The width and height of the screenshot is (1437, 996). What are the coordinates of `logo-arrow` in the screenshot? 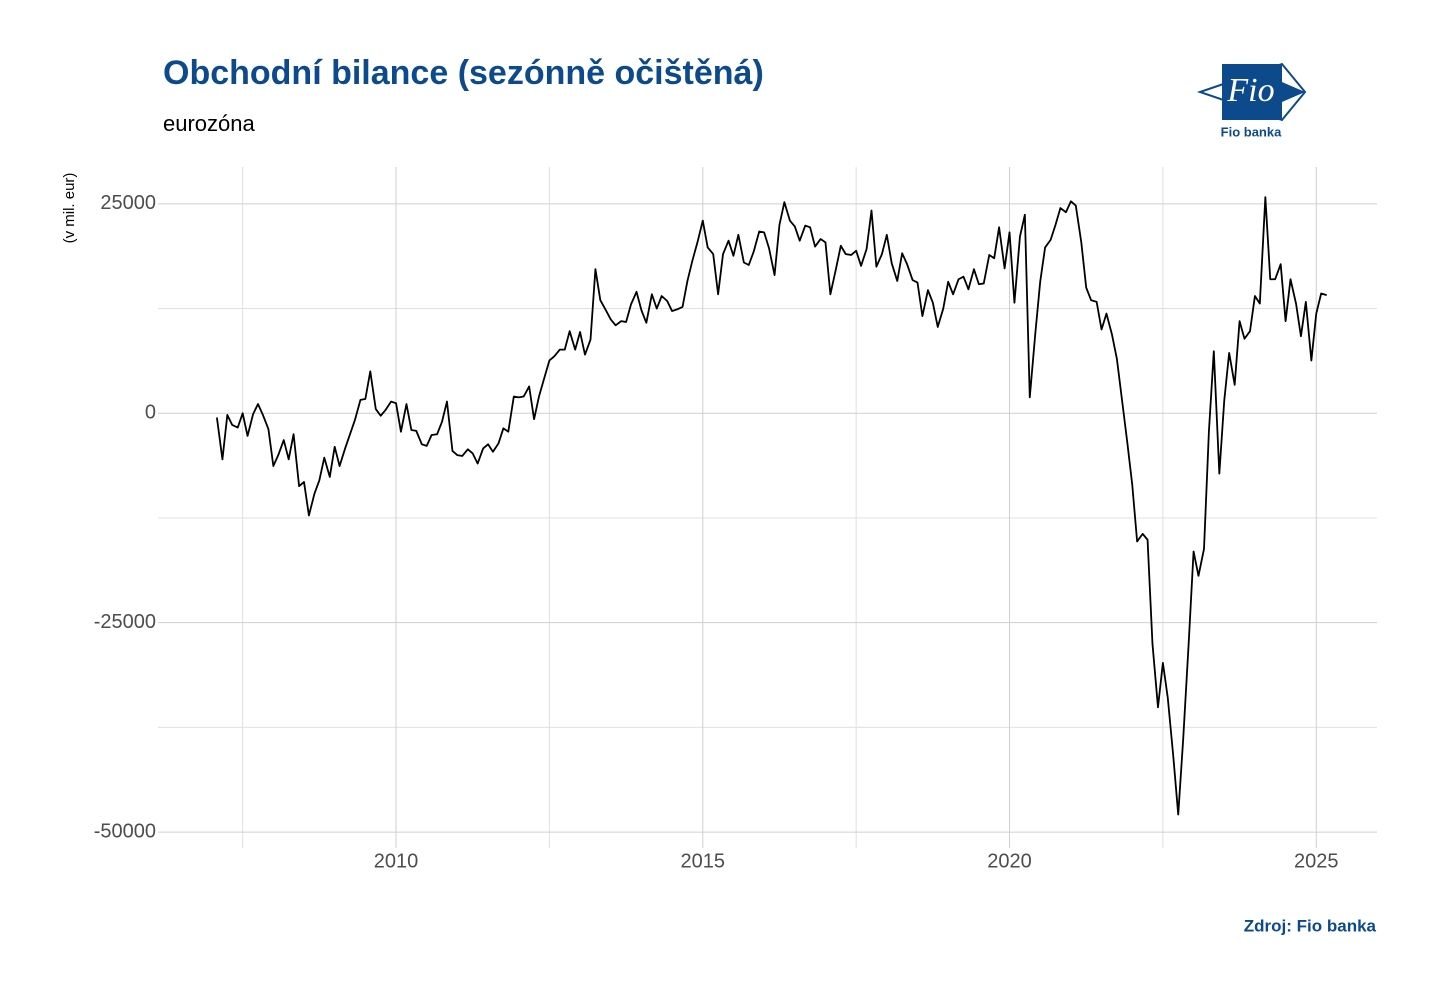 It's located at (1293, 92).